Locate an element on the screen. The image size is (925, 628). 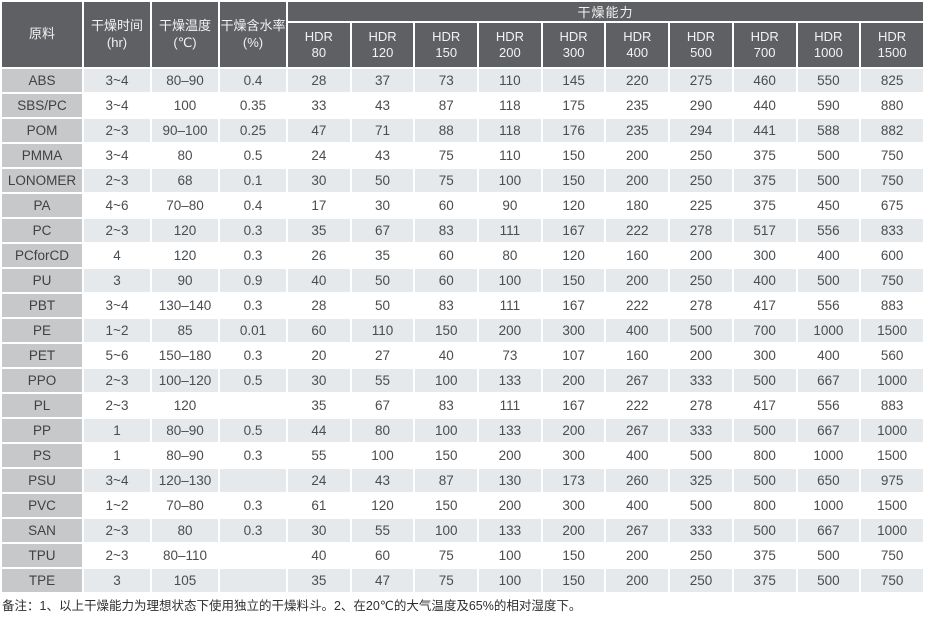
material-cell: SBS/PC is located at coordinates (42, 105).